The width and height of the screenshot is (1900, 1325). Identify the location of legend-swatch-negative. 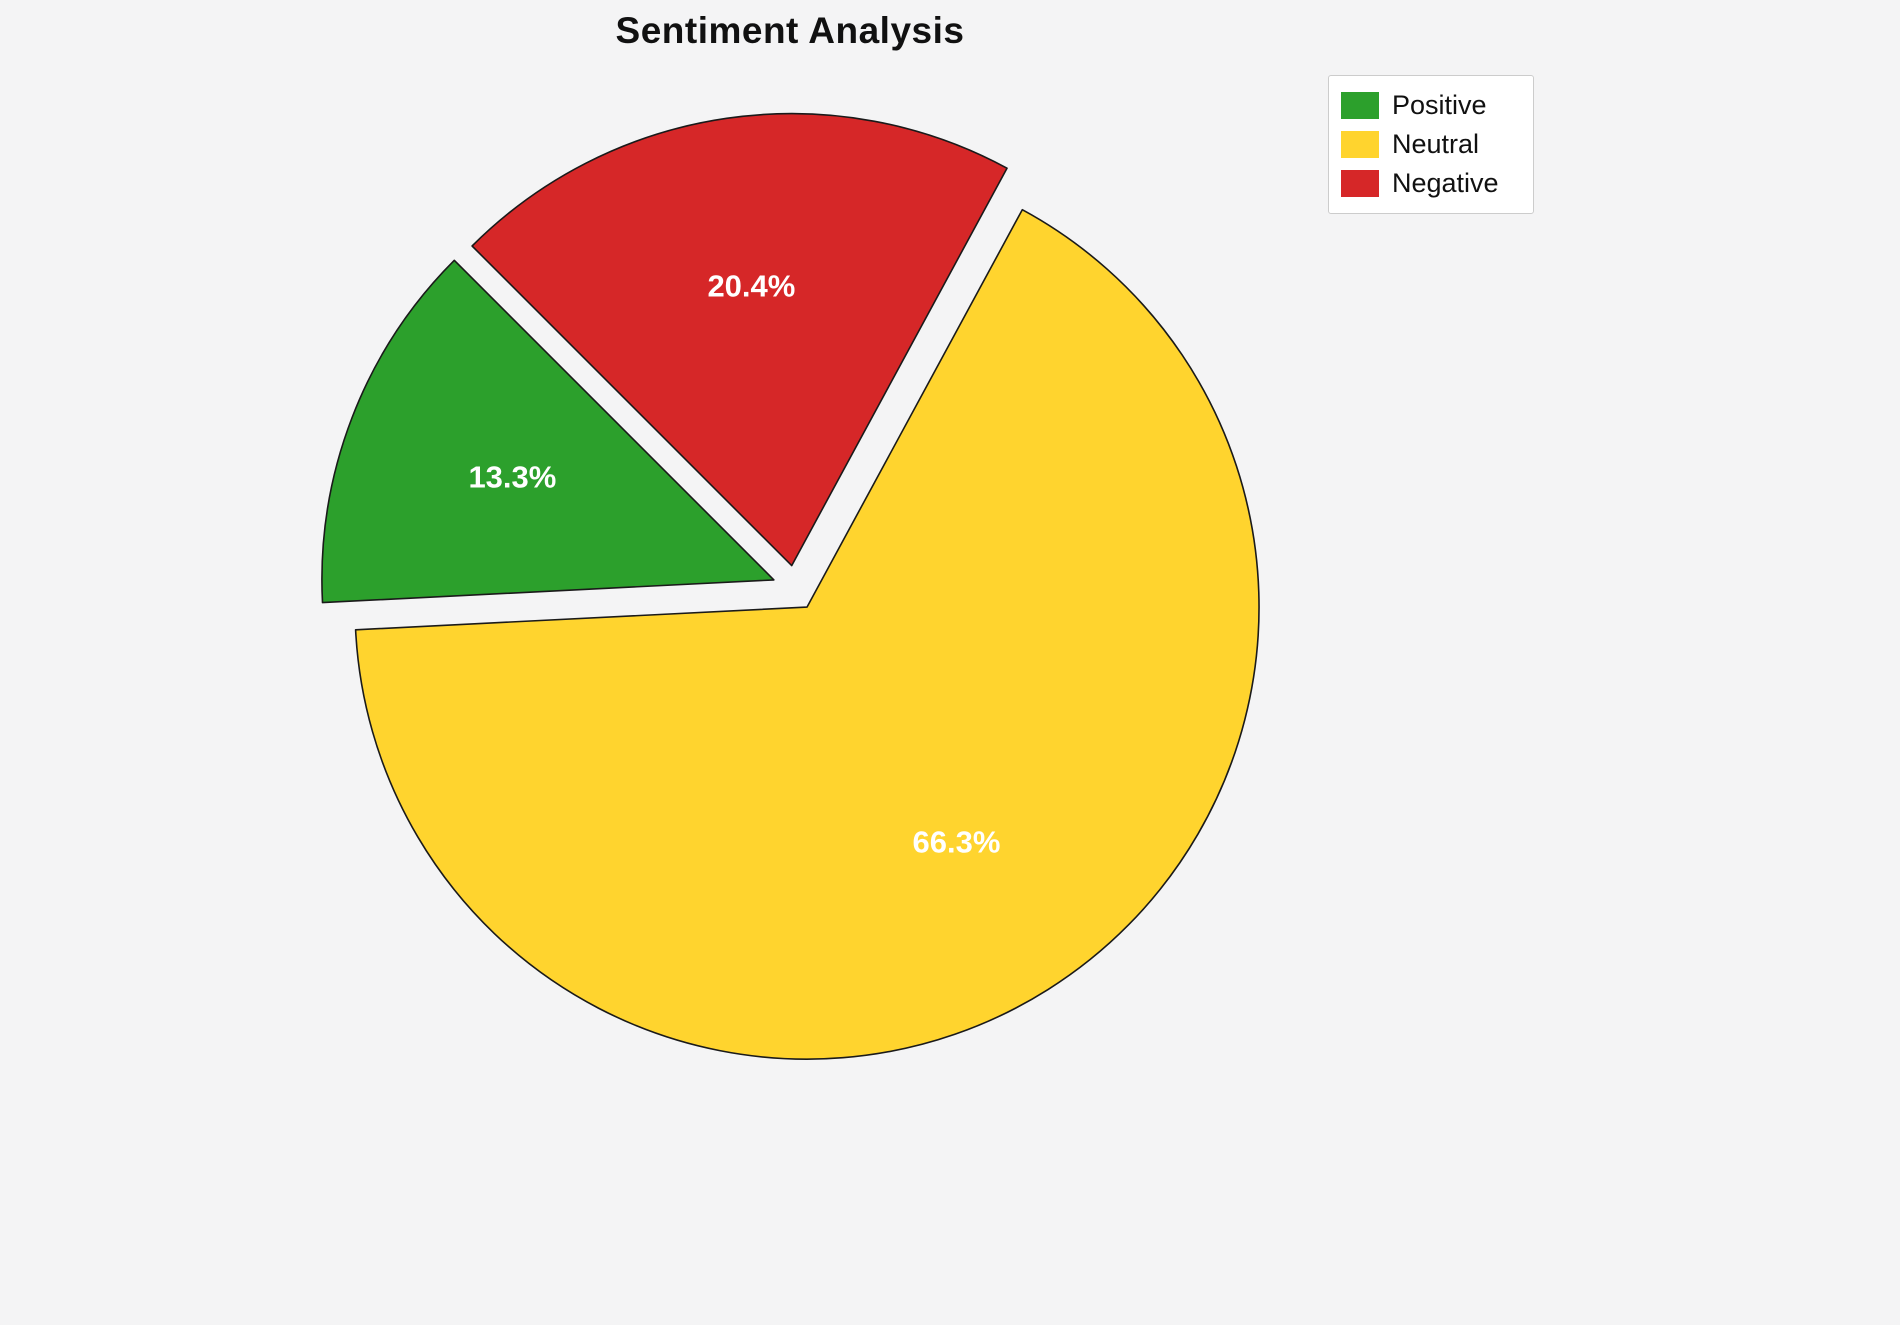
(1360, 183).